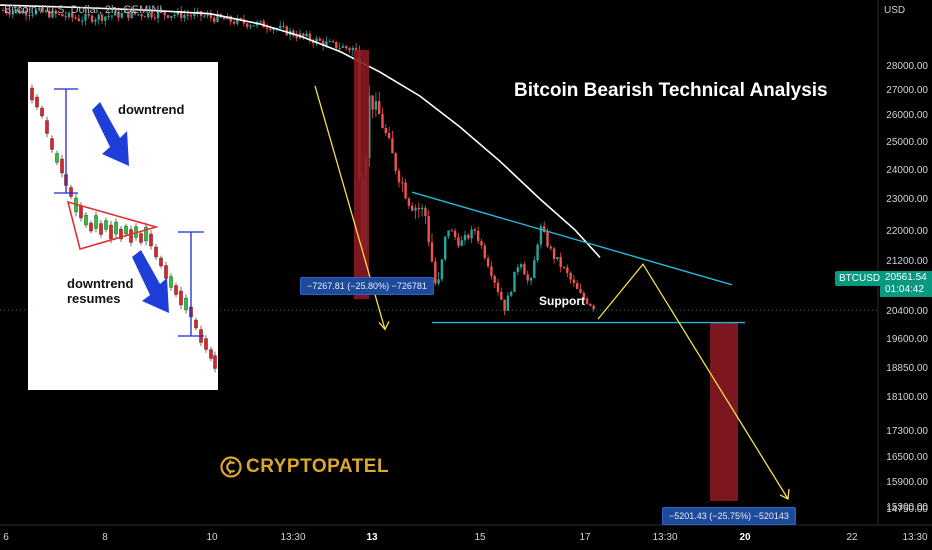  Describe the element at coordinates (671, 90) in the screenshot. I see `chart-title: Bitcoin Bearish Technical Analysis` at that location.